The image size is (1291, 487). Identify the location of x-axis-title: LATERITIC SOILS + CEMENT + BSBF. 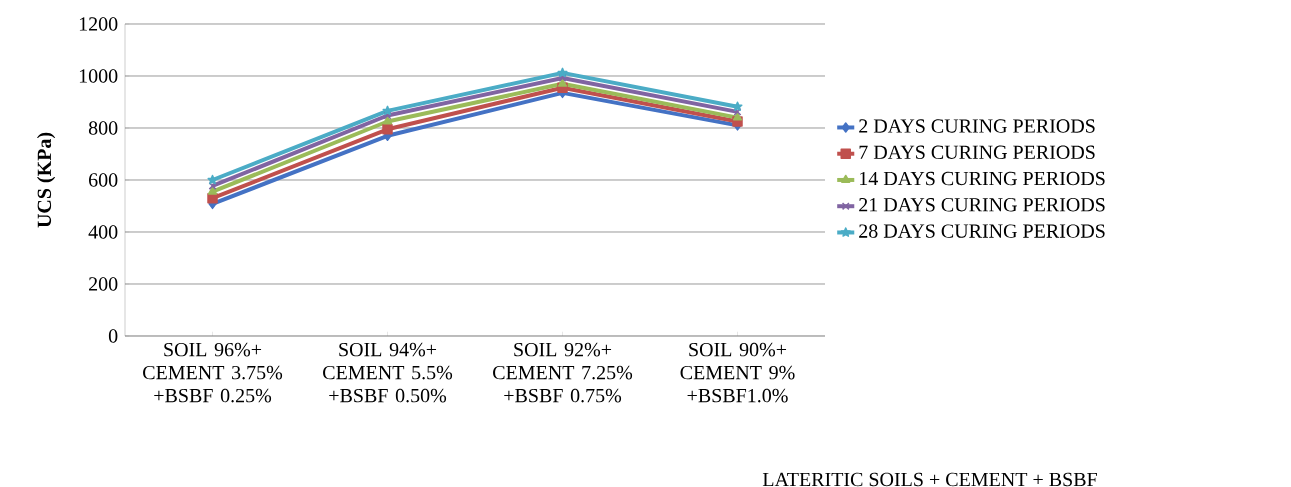
(929, 479).